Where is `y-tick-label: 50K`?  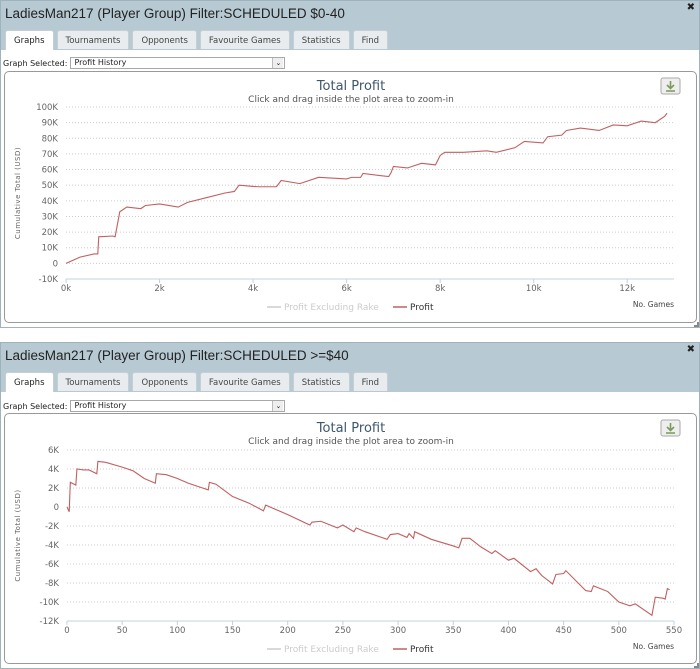
y-tick-label: 50K is located at coordinates (50, 186).